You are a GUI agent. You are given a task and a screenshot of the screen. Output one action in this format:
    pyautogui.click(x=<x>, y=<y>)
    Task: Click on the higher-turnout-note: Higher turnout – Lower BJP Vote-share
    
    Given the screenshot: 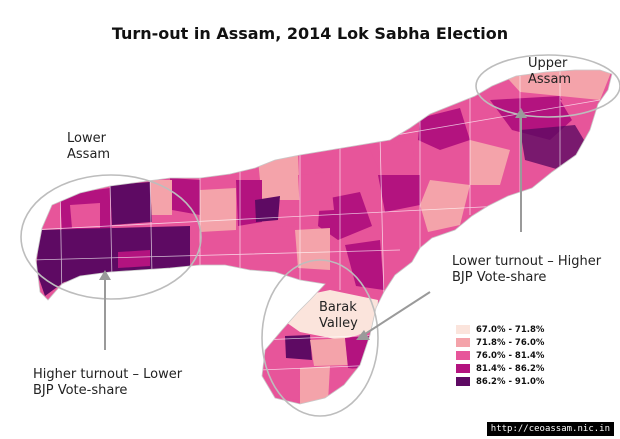 What is the action you would take?
    pyautogui.click(x=108, y=382)
    